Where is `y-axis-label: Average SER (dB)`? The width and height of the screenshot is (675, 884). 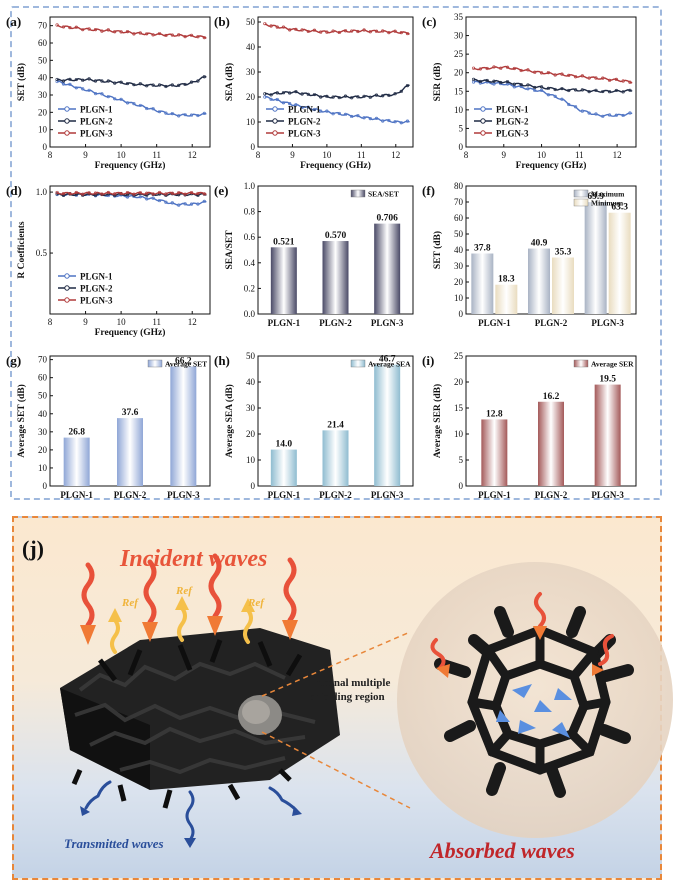 y-axis-label: Average SER (dB) is located at coordinates (437, 421).